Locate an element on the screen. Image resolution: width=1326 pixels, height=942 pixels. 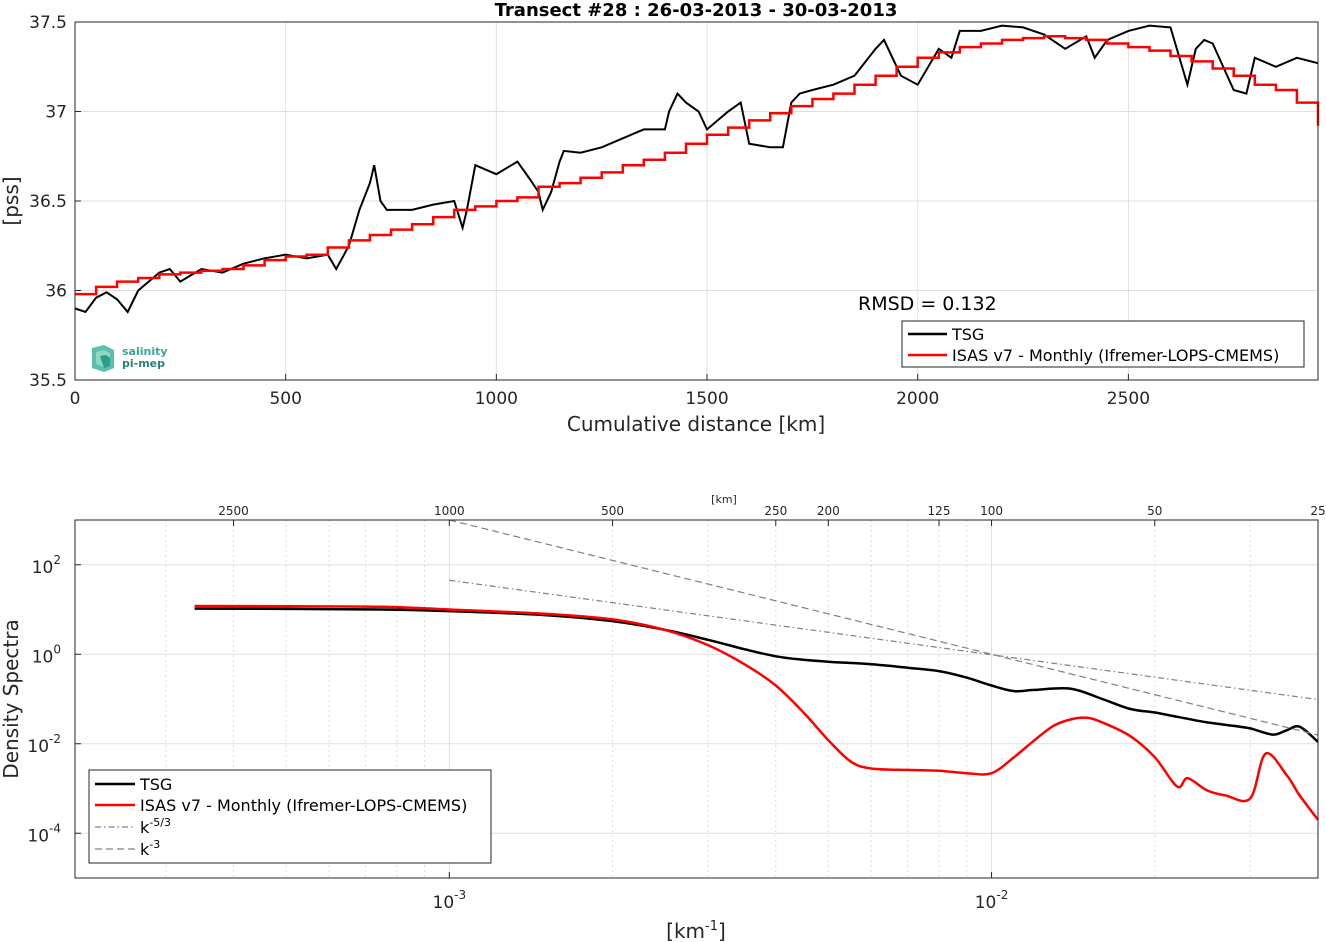
top-x-tick-label: 2500 is located at coordinates (1128, 399).